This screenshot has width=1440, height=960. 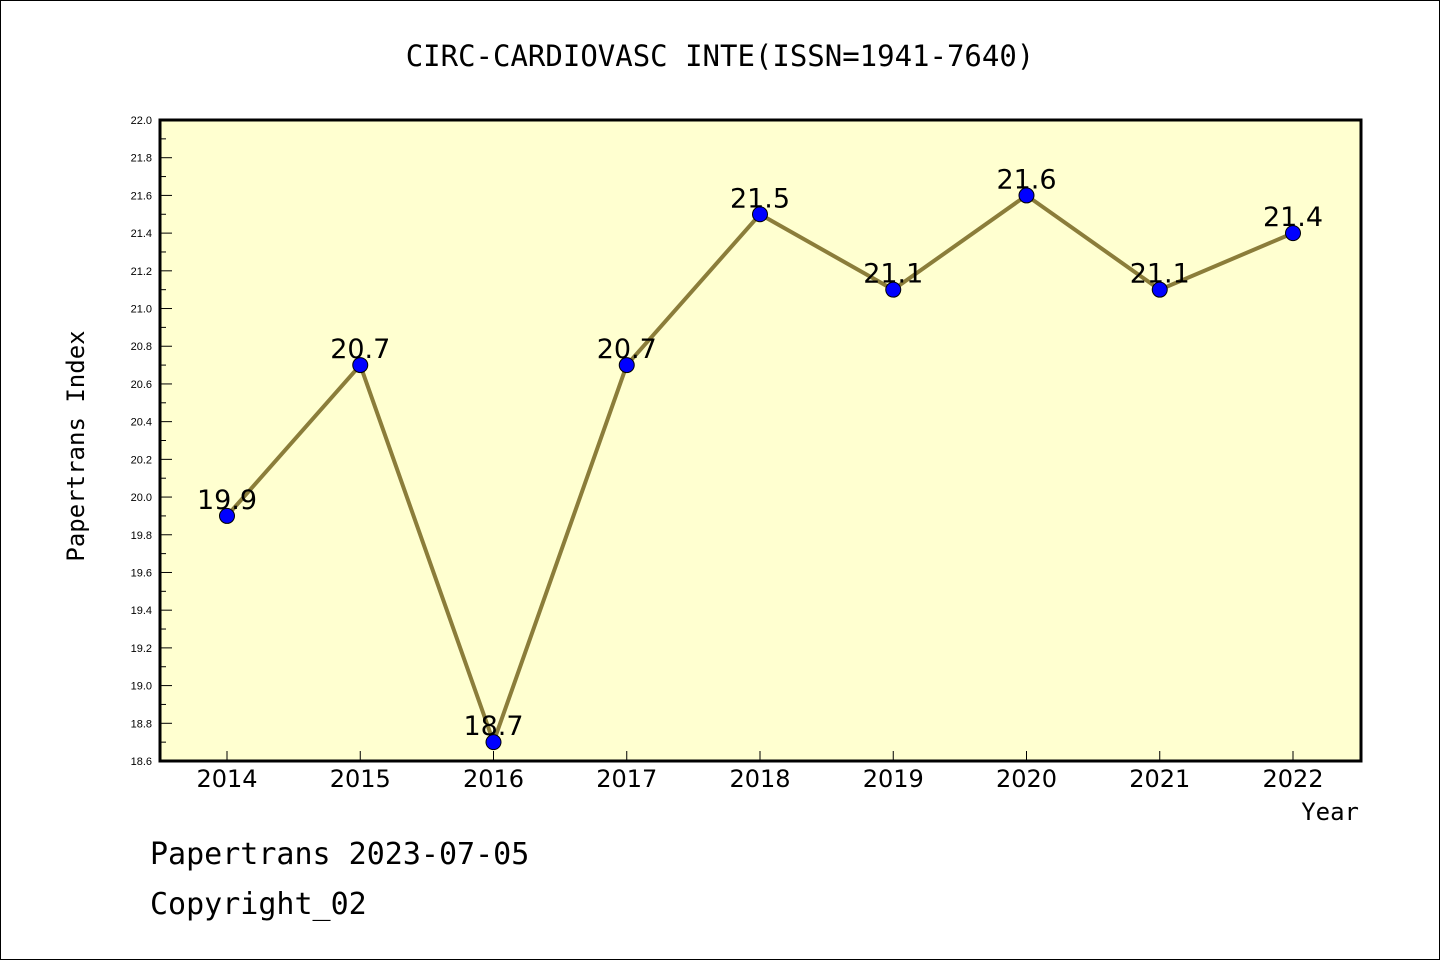 What do you see at coordinates (141, 611) in the screenshot?
I see `y-tick-label: 19.4` at bounding box center [141, 611].